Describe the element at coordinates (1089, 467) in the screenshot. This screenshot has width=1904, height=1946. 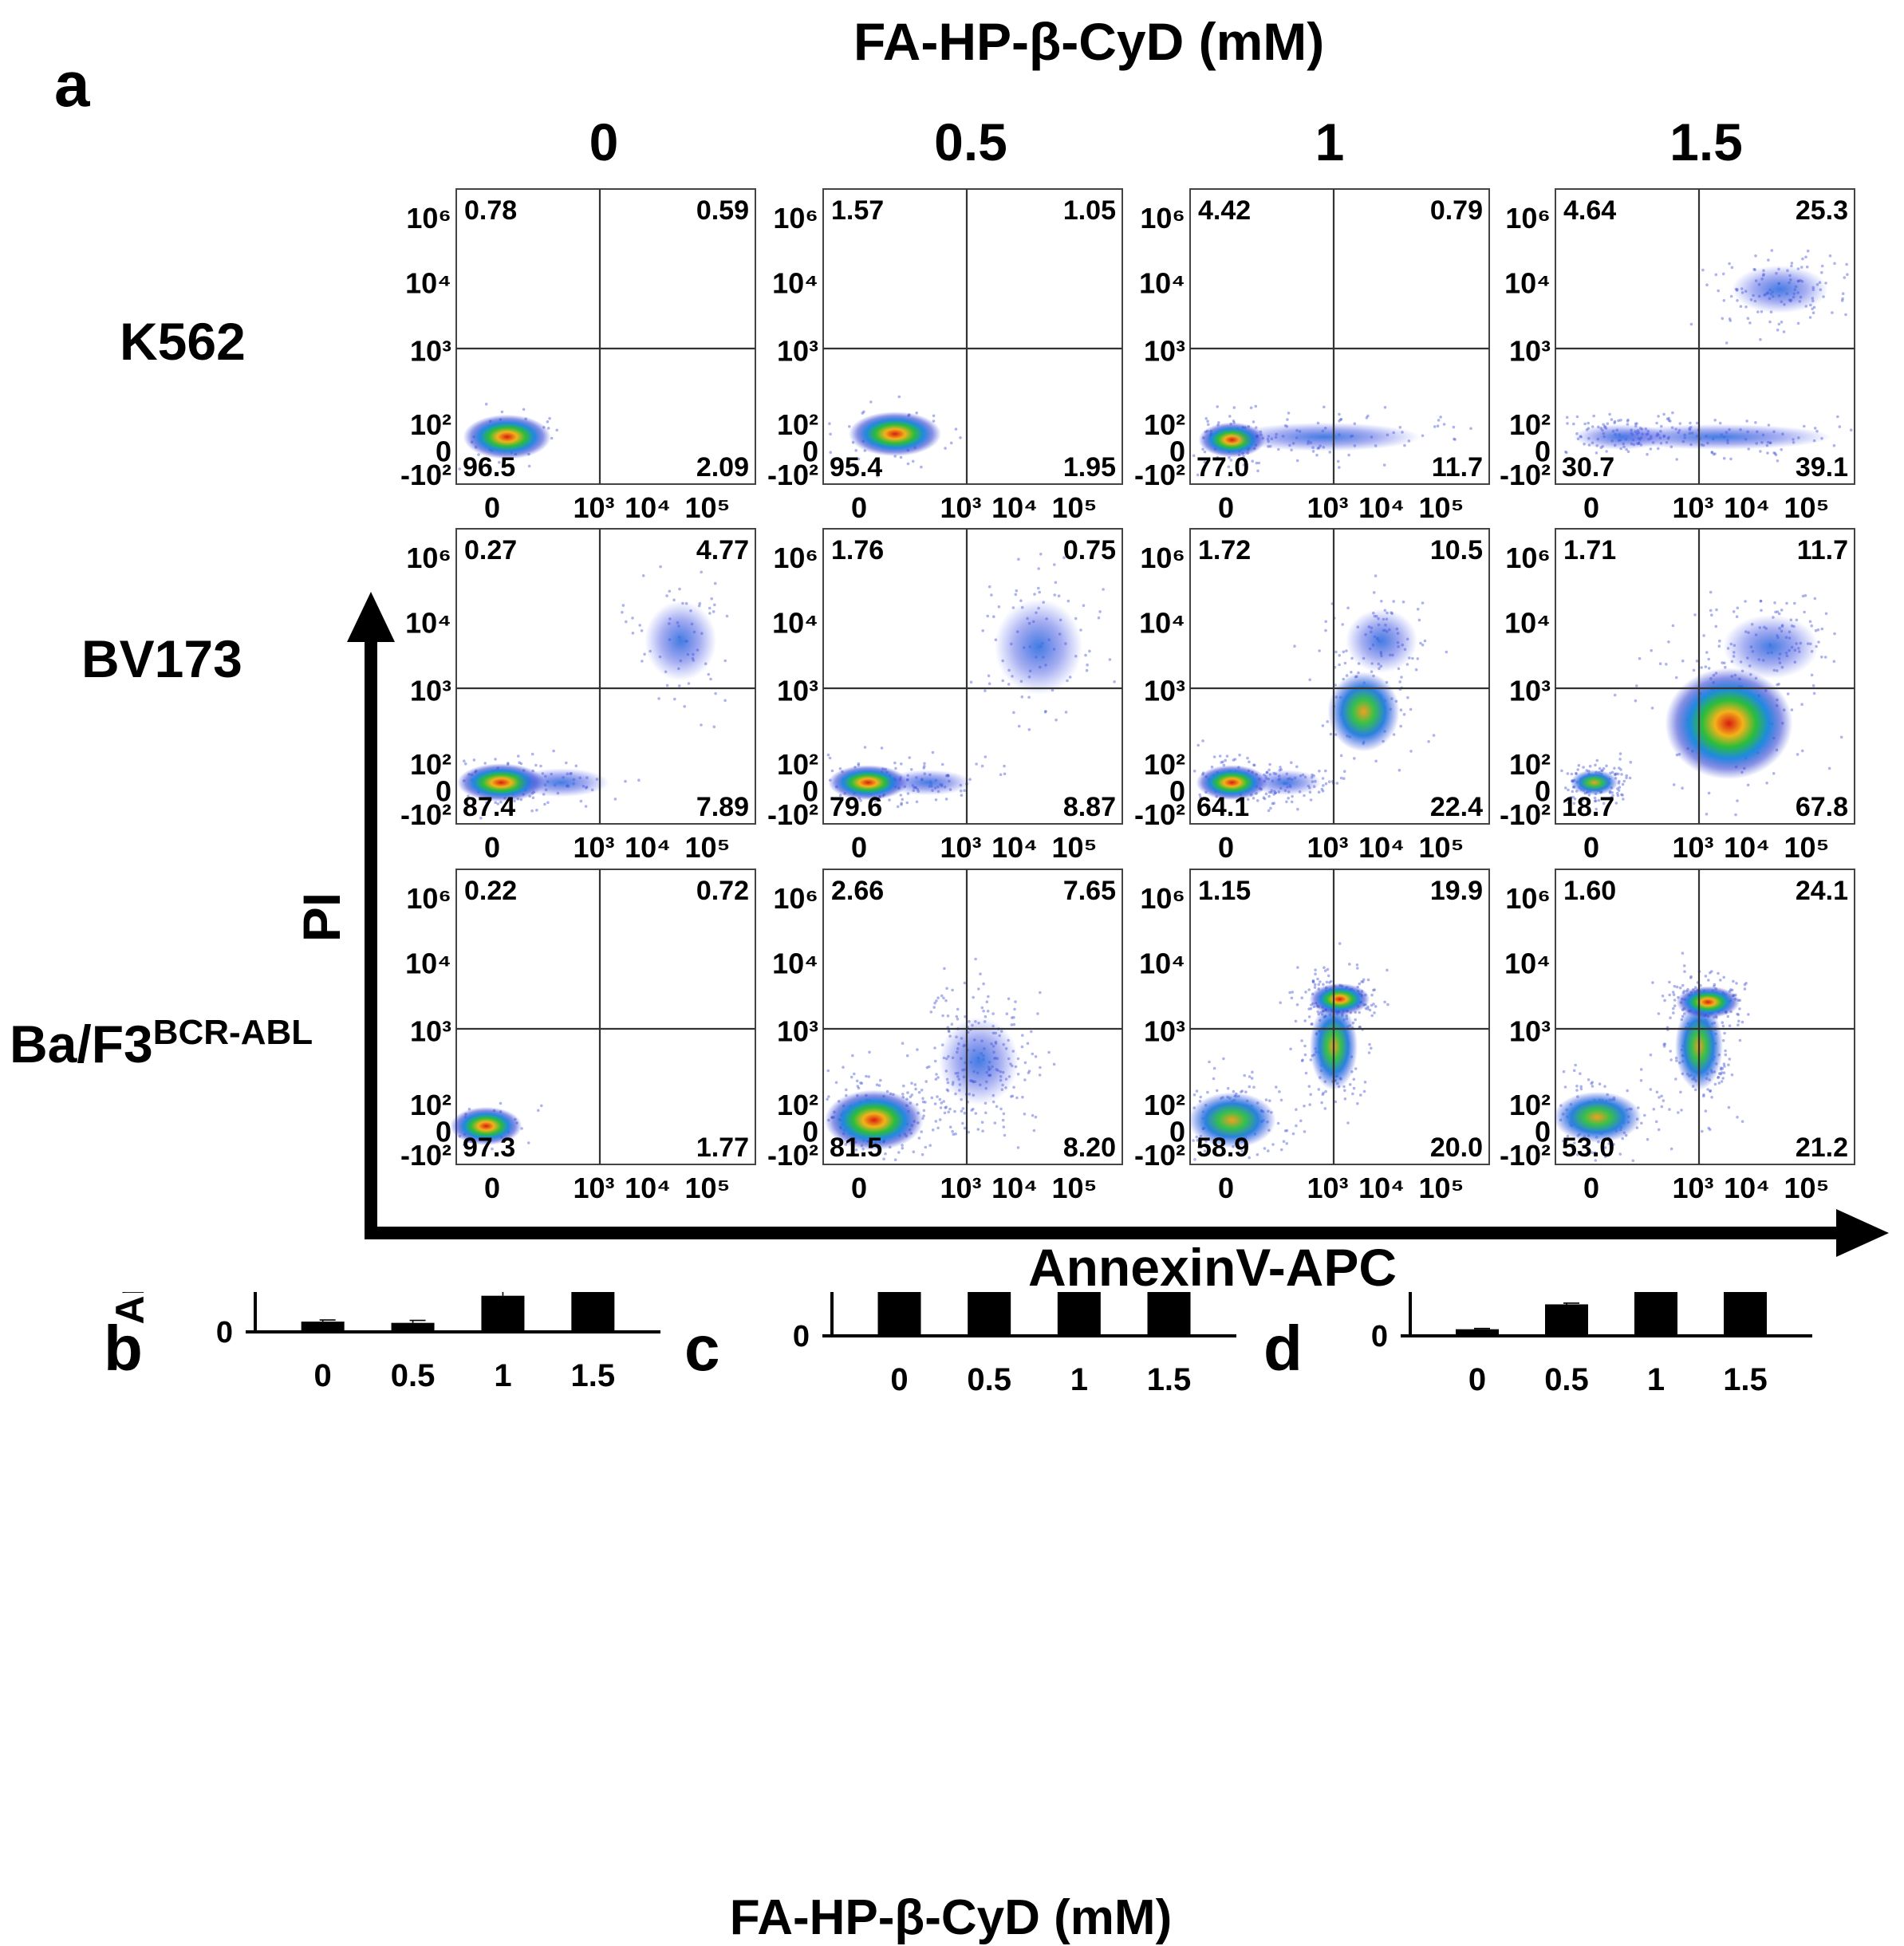
I see `quadrant-lr-value: 1.95` at that location.